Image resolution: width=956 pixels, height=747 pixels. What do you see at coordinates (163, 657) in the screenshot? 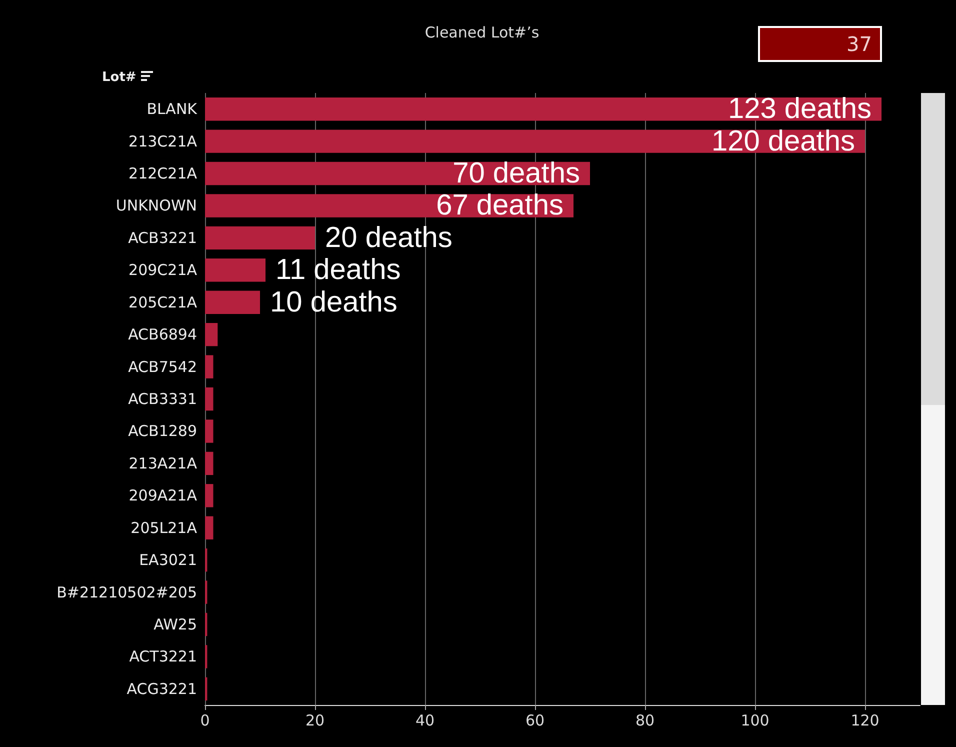
I see `y-tick-label: ACT3221` at bounding box center [163, 657].